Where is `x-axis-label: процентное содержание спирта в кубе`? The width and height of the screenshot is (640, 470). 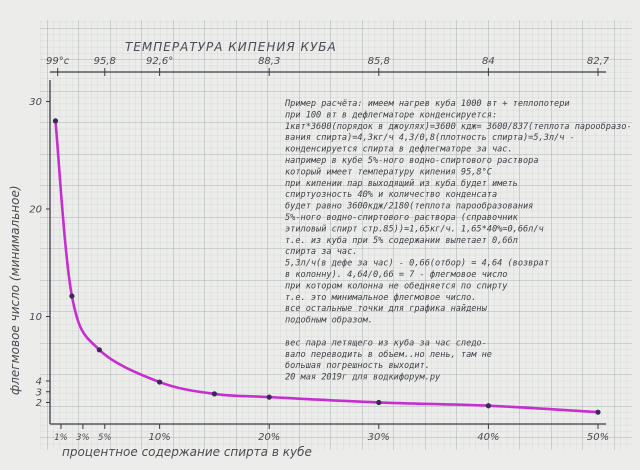
x-axis-label: процентное содержание спирта в кубе is located at coordinates (187, 452).